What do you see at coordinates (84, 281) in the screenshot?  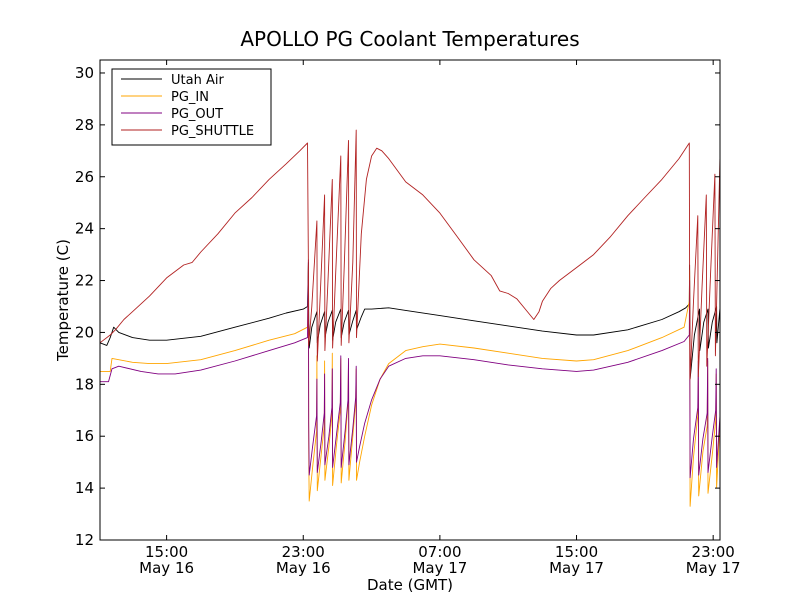 I see `y-tick-label: 22` at bounding box center [84, 281].